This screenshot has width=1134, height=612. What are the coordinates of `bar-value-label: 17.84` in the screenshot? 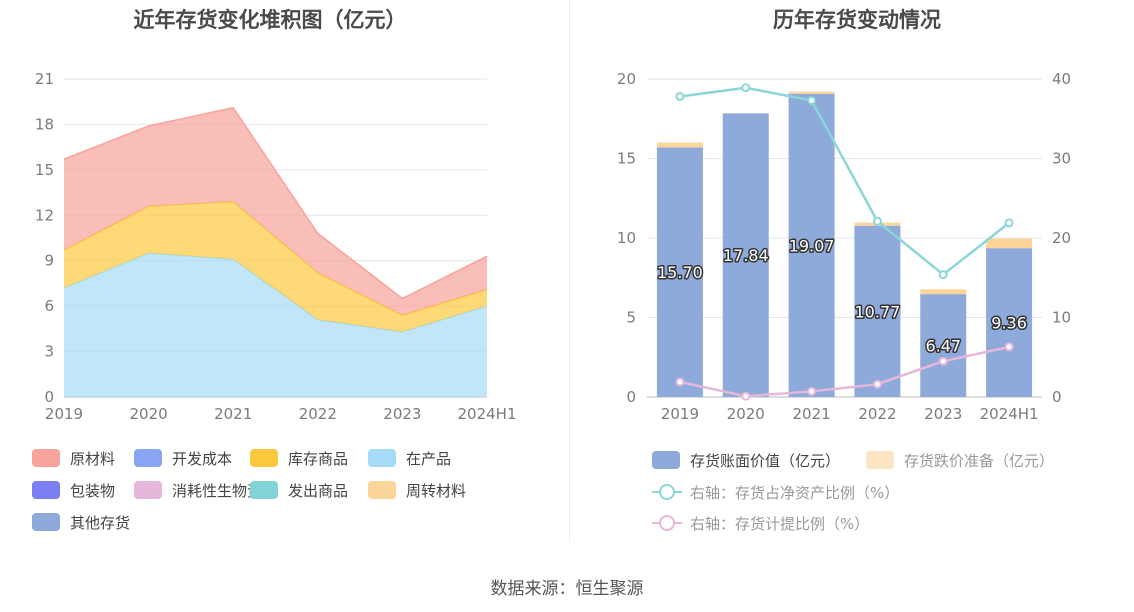 It's located at (746, 255).